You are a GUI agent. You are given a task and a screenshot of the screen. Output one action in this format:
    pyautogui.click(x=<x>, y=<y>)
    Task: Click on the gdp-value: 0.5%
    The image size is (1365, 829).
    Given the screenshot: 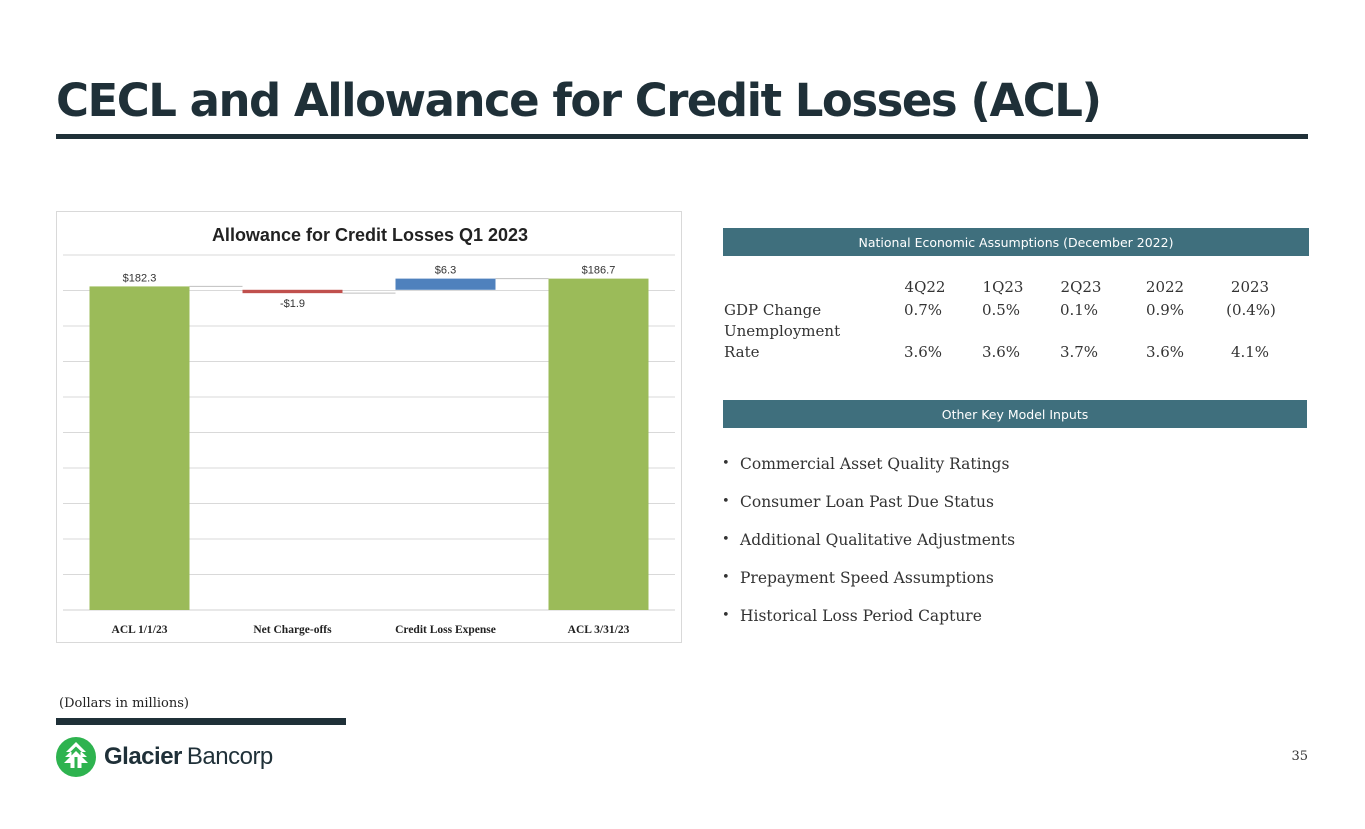 What is the action you would take?
    pyautogui.click(x=1001, y=310)
    